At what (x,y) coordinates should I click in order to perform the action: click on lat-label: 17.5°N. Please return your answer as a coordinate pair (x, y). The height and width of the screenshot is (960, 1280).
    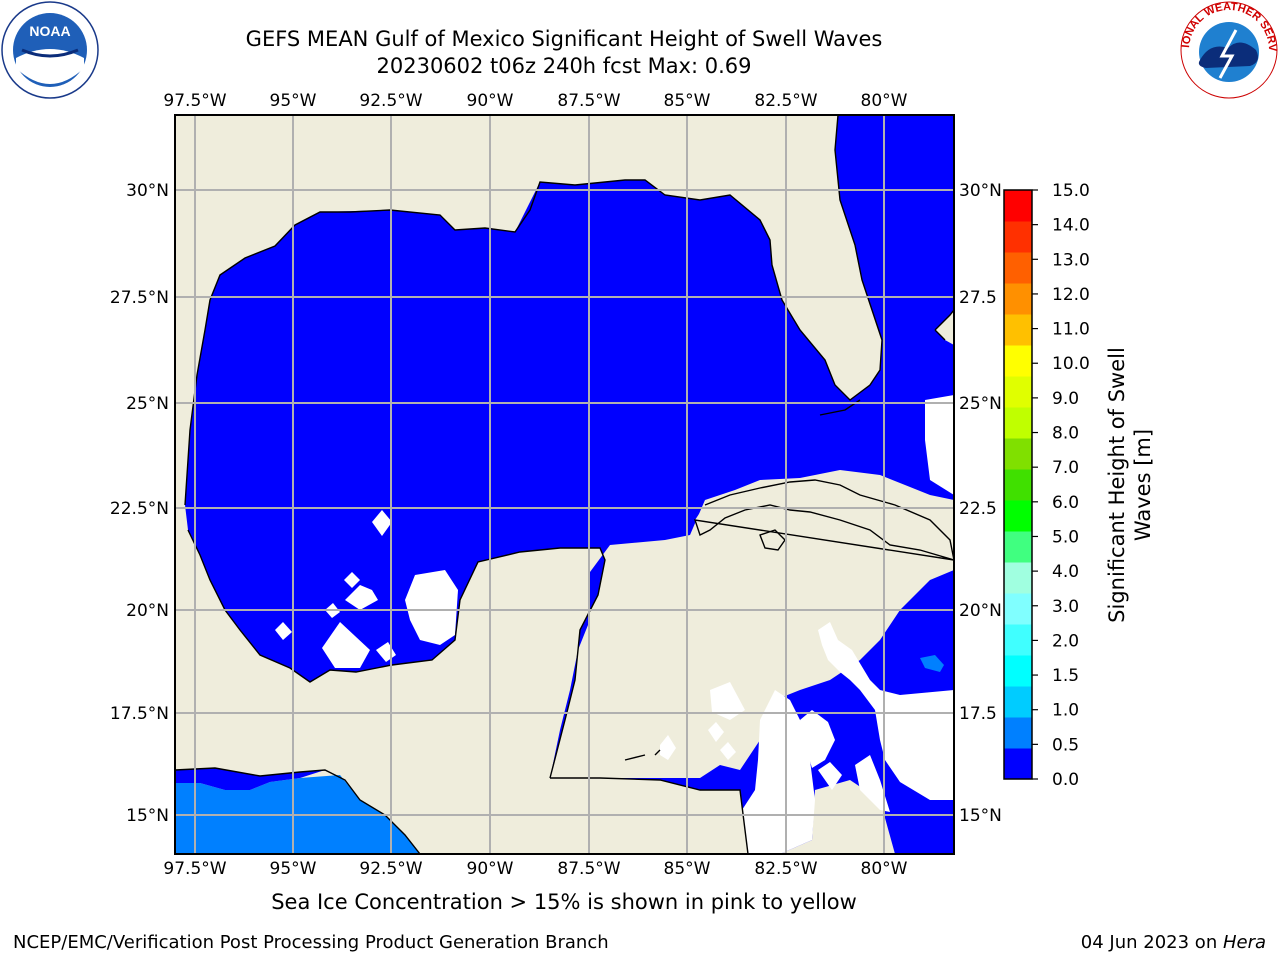
    Looking at the image, I should click on (139, 714).